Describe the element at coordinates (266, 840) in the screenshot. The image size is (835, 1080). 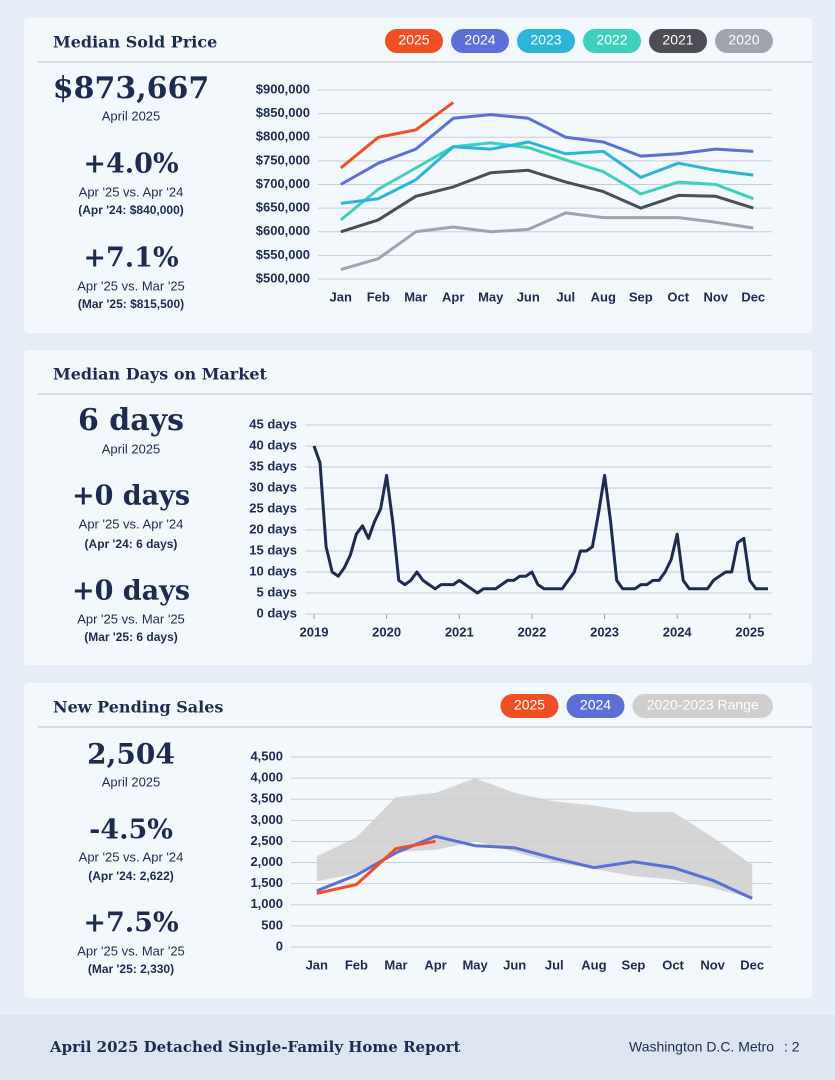
I see `y-tick-label: 2,500` at that location.